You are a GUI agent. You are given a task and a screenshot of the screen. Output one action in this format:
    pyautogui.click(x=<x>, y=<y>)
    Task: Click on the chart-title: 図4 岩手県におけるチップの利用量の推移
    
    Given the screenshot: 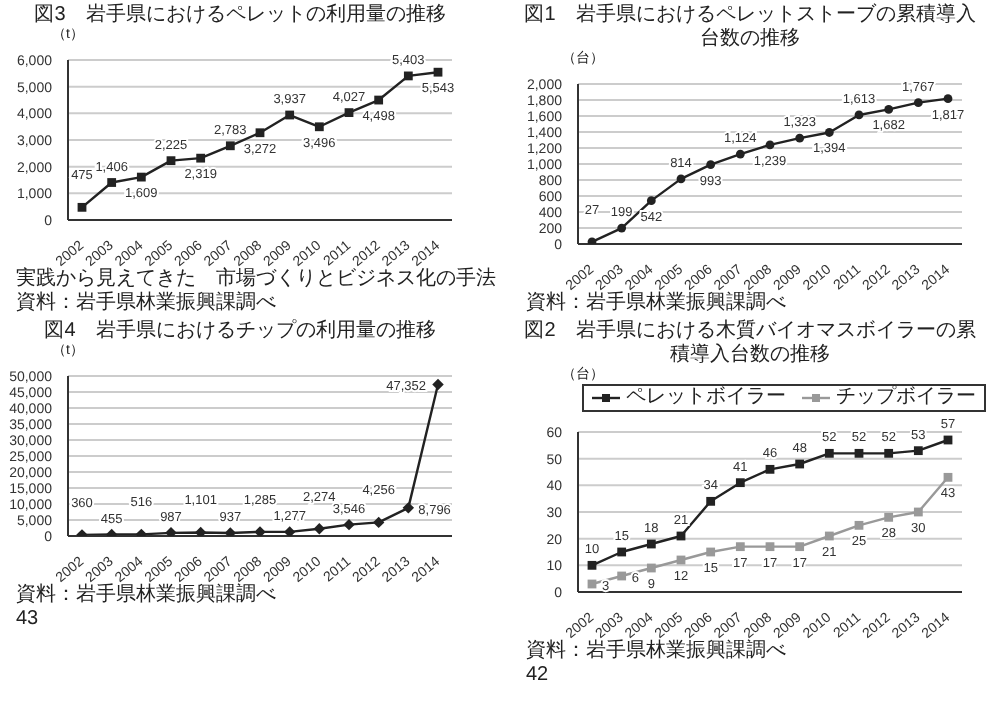 What is the action you would take?
    pyautogui.click(x=240, y=332)
    